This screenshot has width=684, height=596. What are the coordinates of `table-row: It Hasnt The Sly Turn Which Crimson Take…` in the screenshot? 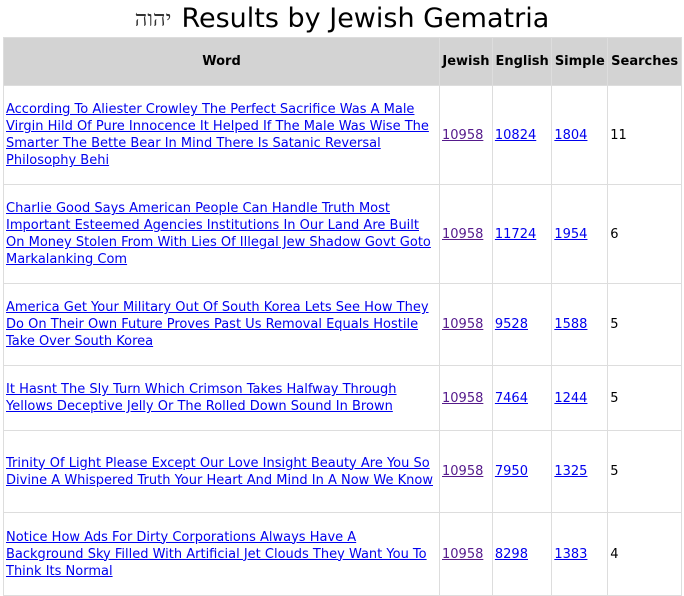 It's located at (342, 398).